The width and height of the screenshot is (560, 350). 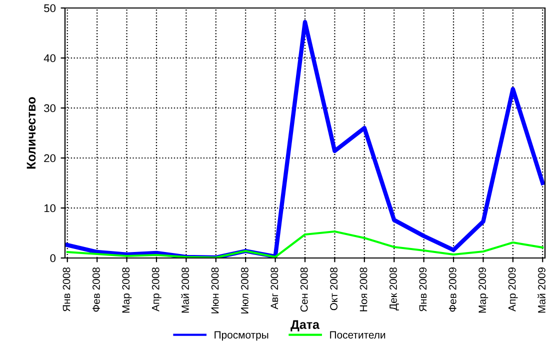 I want to click on legend-label: Посетители, so click(x=358, y=335).